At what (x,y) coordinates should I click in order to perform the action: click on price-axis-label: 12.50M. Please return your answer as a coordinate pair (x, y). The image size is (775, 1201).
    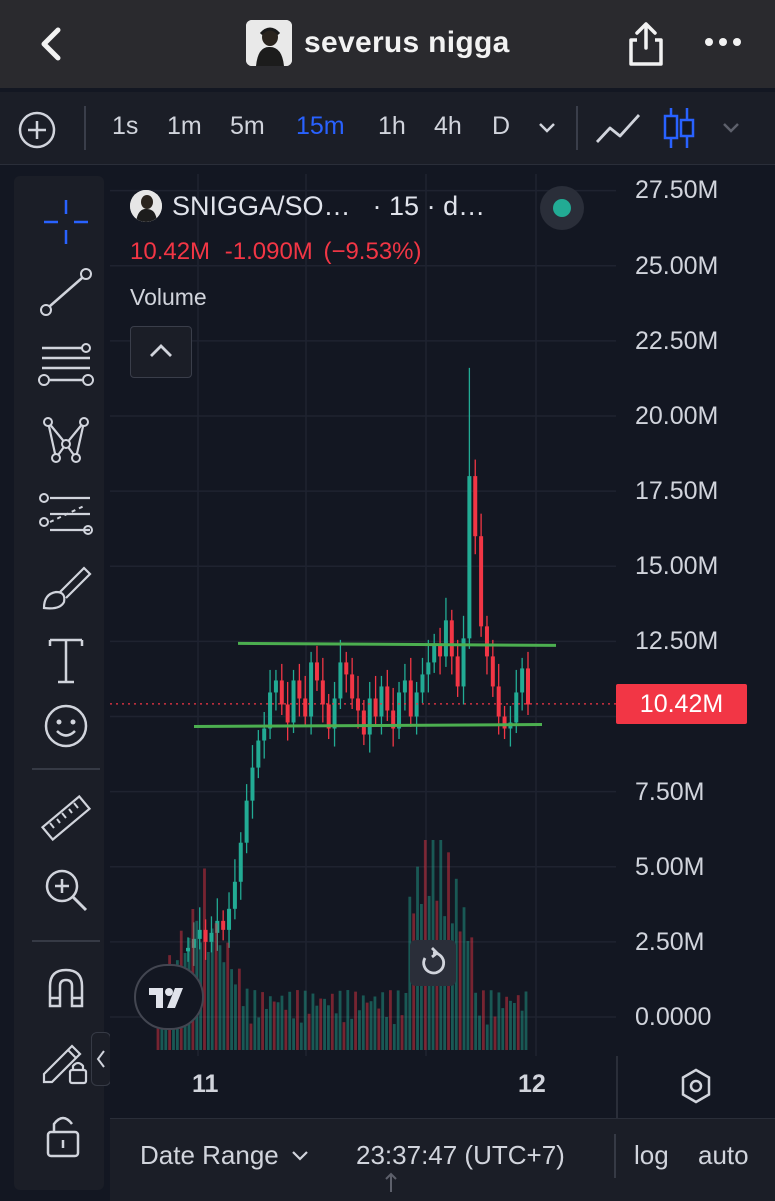
    Looking at the image, I should click on (677, 641).